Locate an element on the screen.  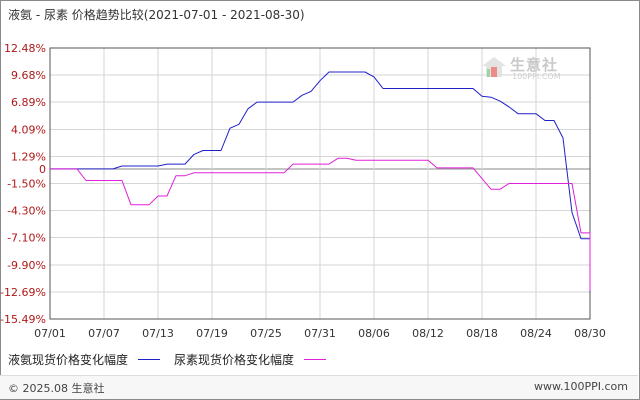
y-tick-label: 1.29% is located at coordinates (28, 156).